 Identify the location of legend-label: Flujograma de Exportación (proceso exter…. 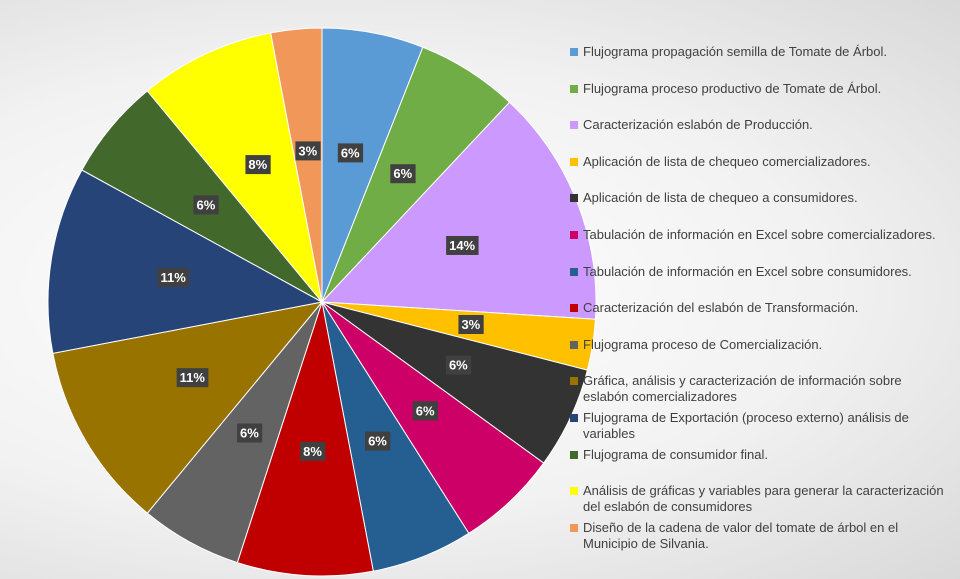
(746, 425).